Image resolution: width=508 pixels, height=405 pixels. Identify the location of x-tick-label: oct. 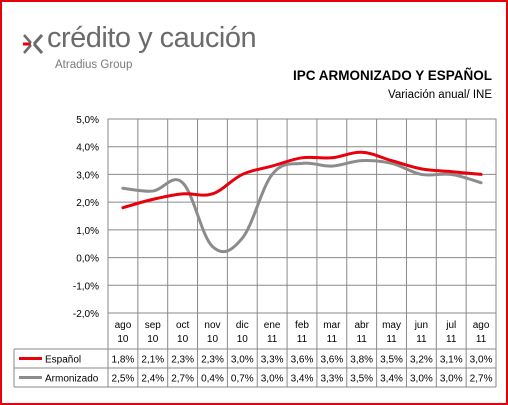
(183, 325).